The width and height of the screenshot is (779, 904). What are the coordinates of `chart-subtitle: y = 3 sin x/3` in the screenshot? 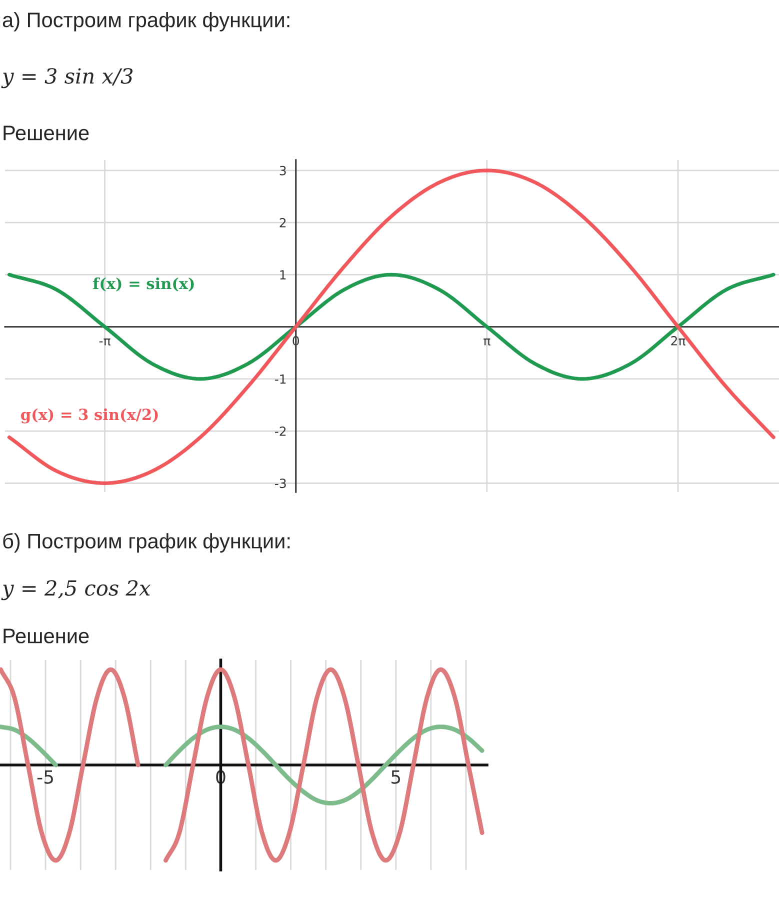 It's located at (66, 78).